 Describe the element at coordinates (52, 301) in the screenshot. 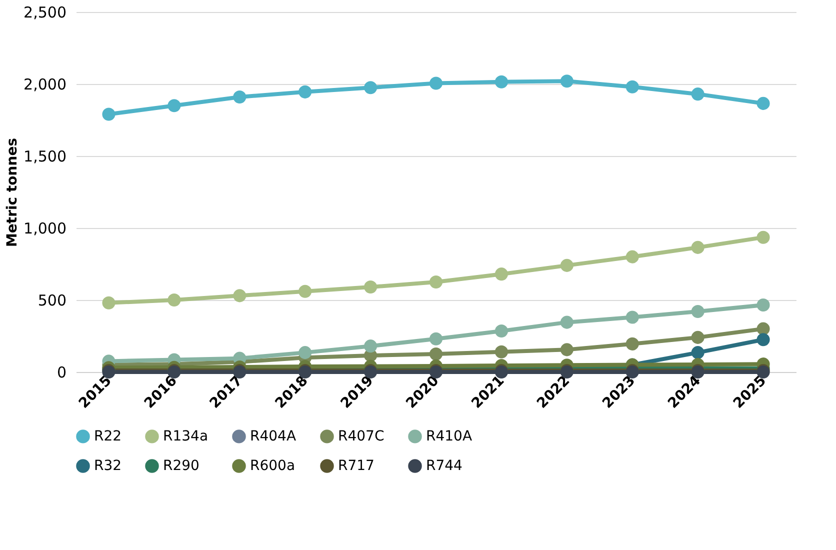

I see `y-tick-label: 500` at that location.